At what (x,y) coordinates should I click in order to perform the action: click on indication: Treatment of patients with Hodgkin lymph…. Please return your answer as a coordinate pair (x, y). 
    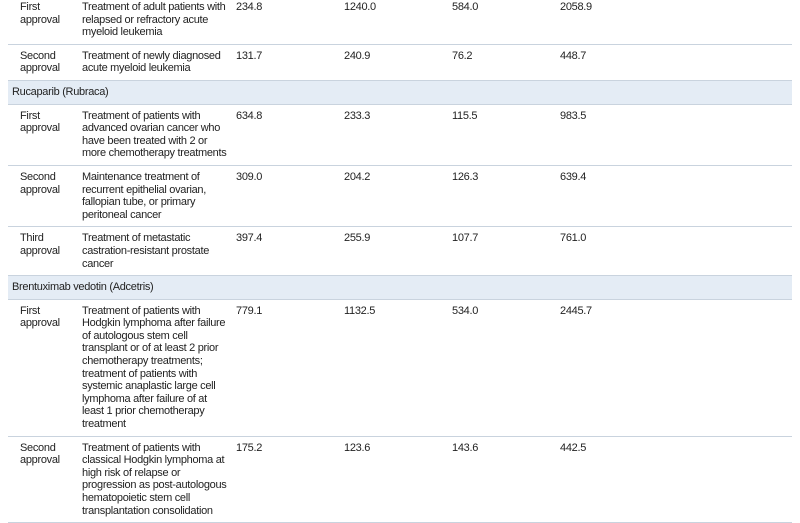
    Looking at the image, I should click on (155, 368).